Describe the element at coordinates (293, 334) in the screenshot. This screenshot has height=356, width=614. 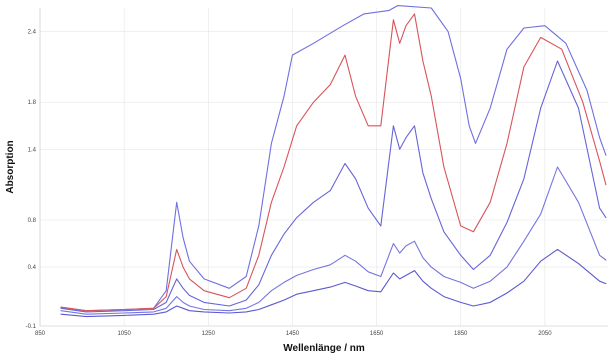
I see `x-tick-label: 1450` at that location.